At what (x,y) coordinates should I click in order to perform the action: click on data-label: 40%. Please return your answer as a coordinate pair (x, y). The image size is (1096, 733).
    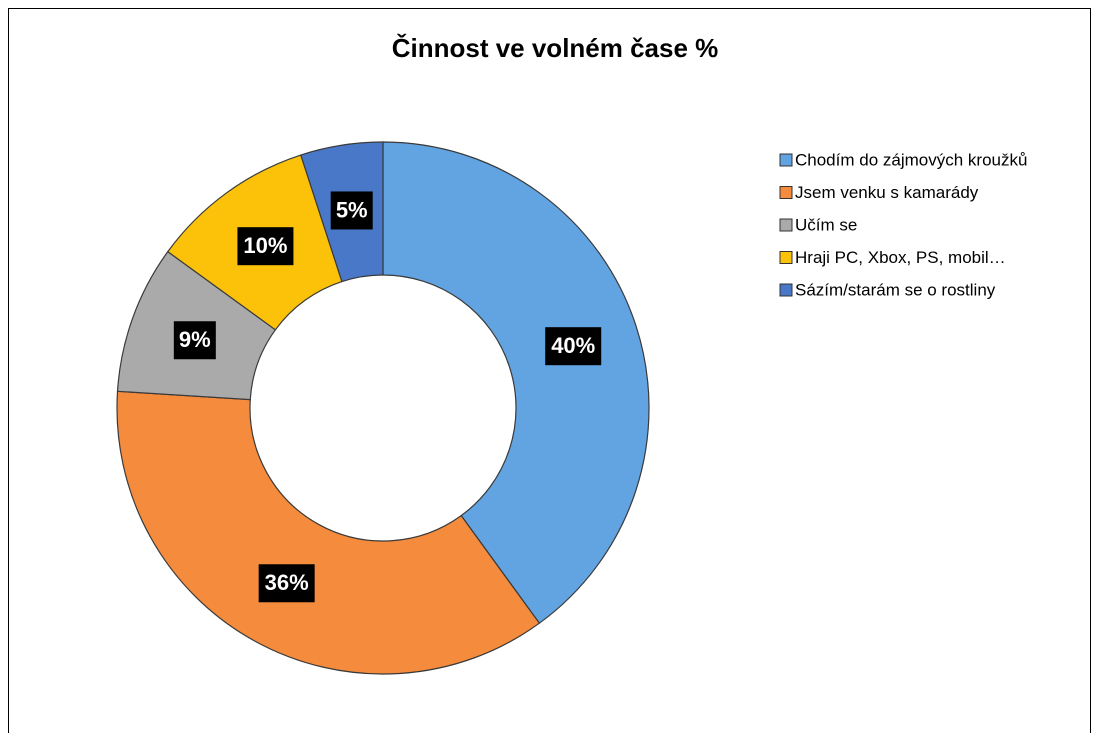
    Looking at the image, I should click on (573, 345).